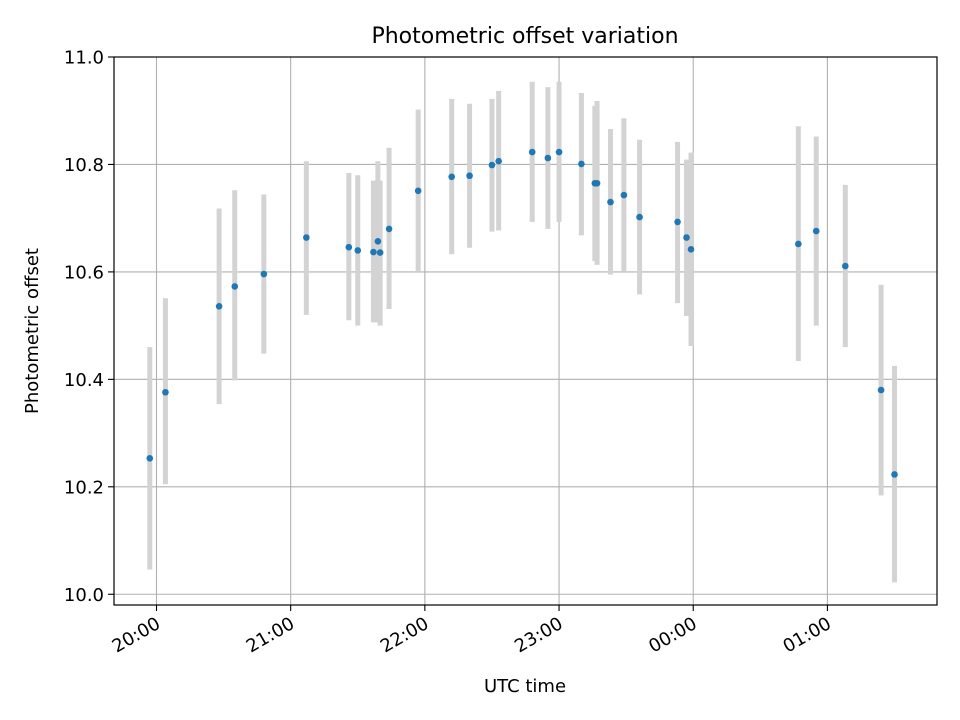 The image size is (960, 720). I want to click on y-axis-label: Photometric offset, so click(32, 331).